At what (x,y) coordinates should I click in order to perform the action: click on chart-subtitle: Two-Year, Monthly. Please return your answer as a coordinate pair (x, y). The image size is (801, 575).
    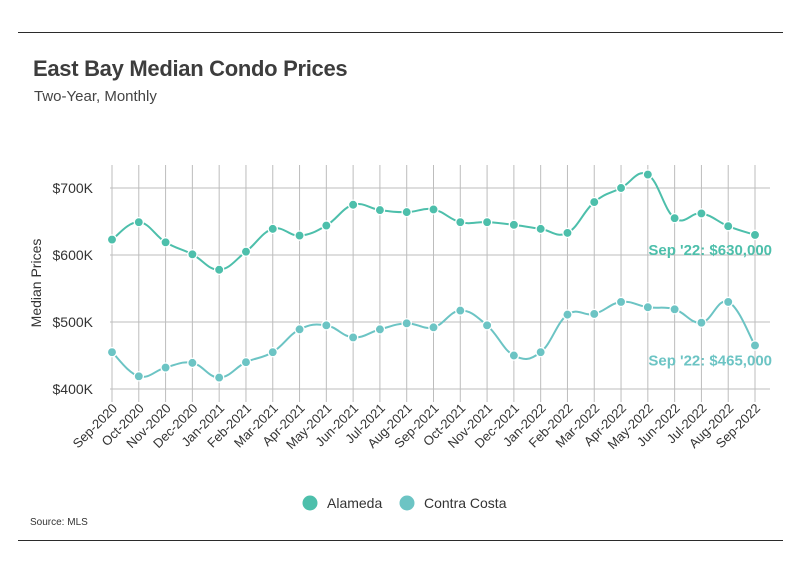
    Looking at the image, I should click on (95, 96).